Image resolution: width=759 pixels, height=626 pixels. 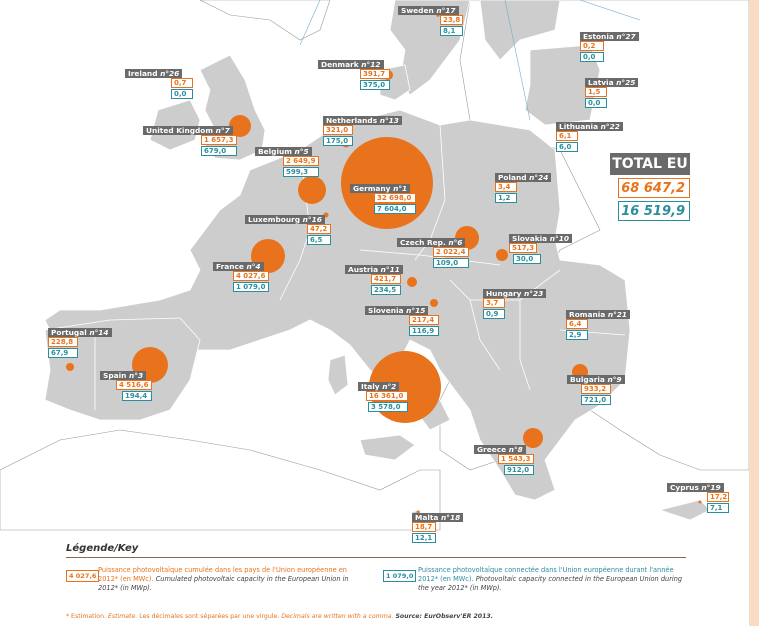 I want to click on label-germany: Germany n°1 32 698,0 7 604,0, so click(x=383, y=199).